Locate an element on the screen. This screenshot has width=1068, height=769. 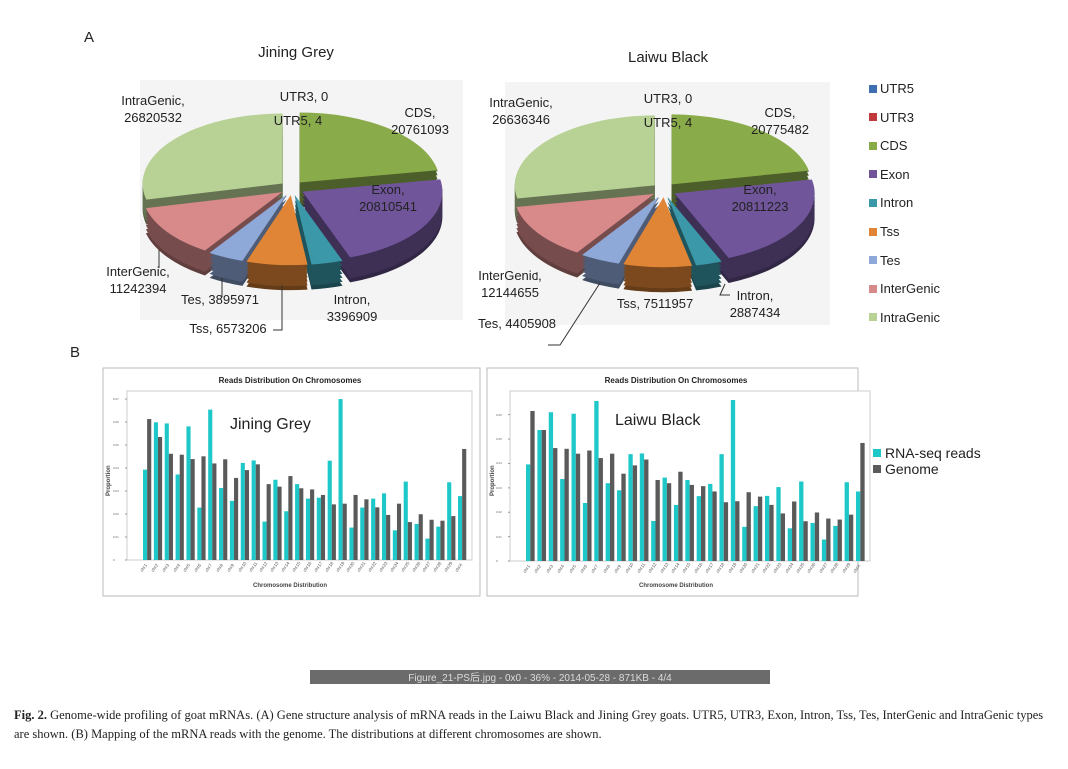
pie-slice-intragenic is located at coordinates (584, 157).